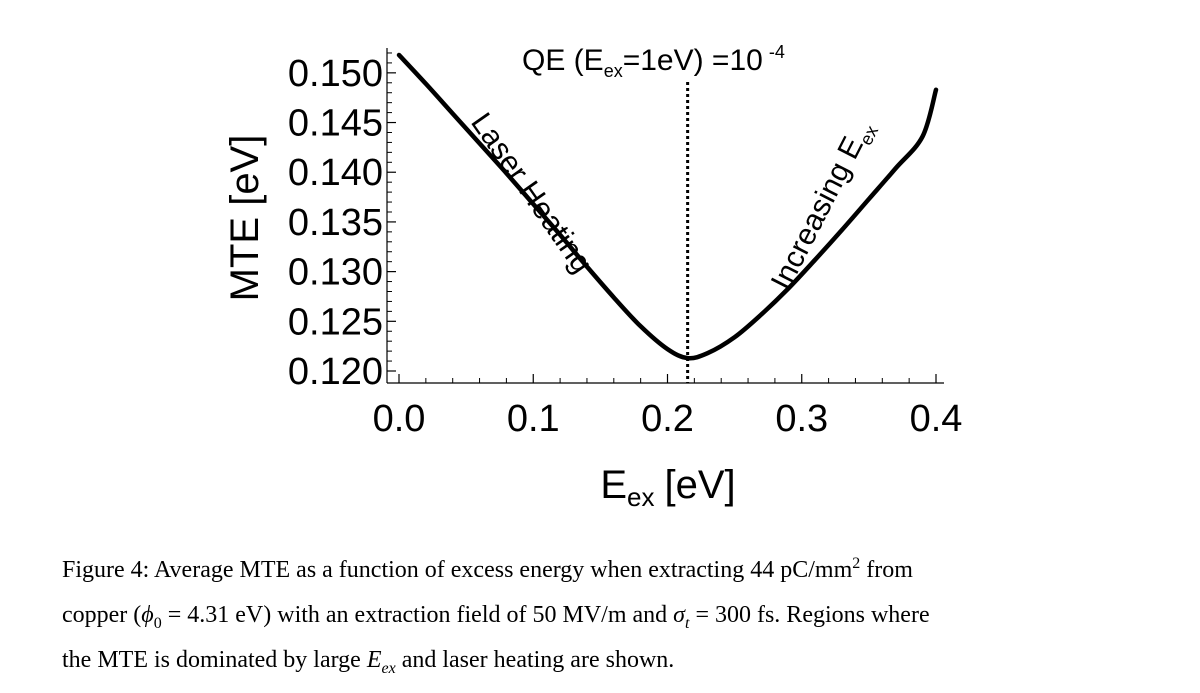 Image resolution: width=1200 pixels, height=693 pixels. I want to click on qe-sub: ex, so click(613, 71).